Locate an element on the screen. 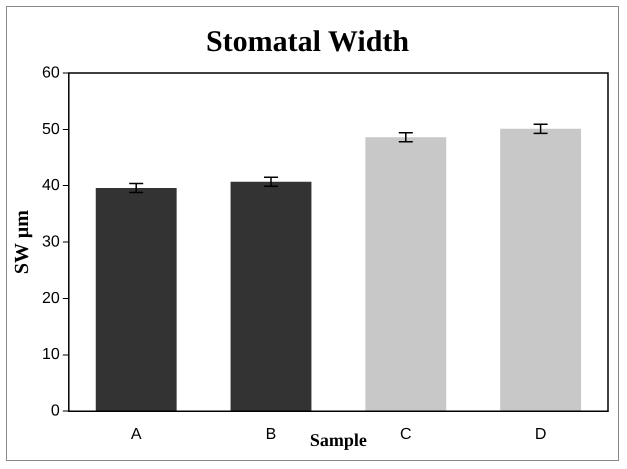  y-tick-label: 20 is located at coordinates (51, 298).